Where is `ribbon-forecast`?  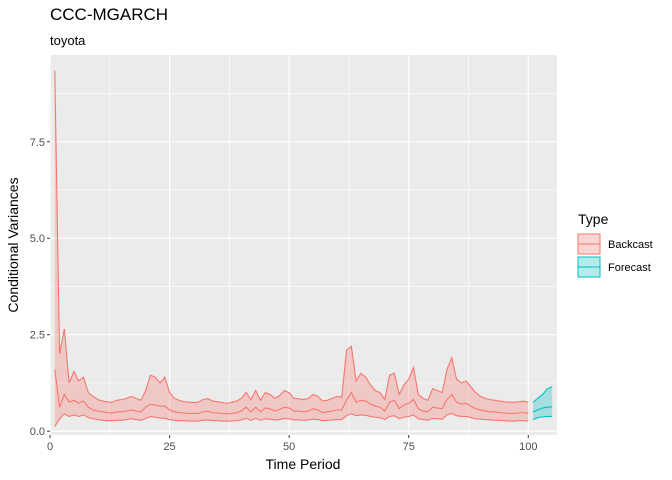 ribbon-forecast is located at coordinates (543, 403).